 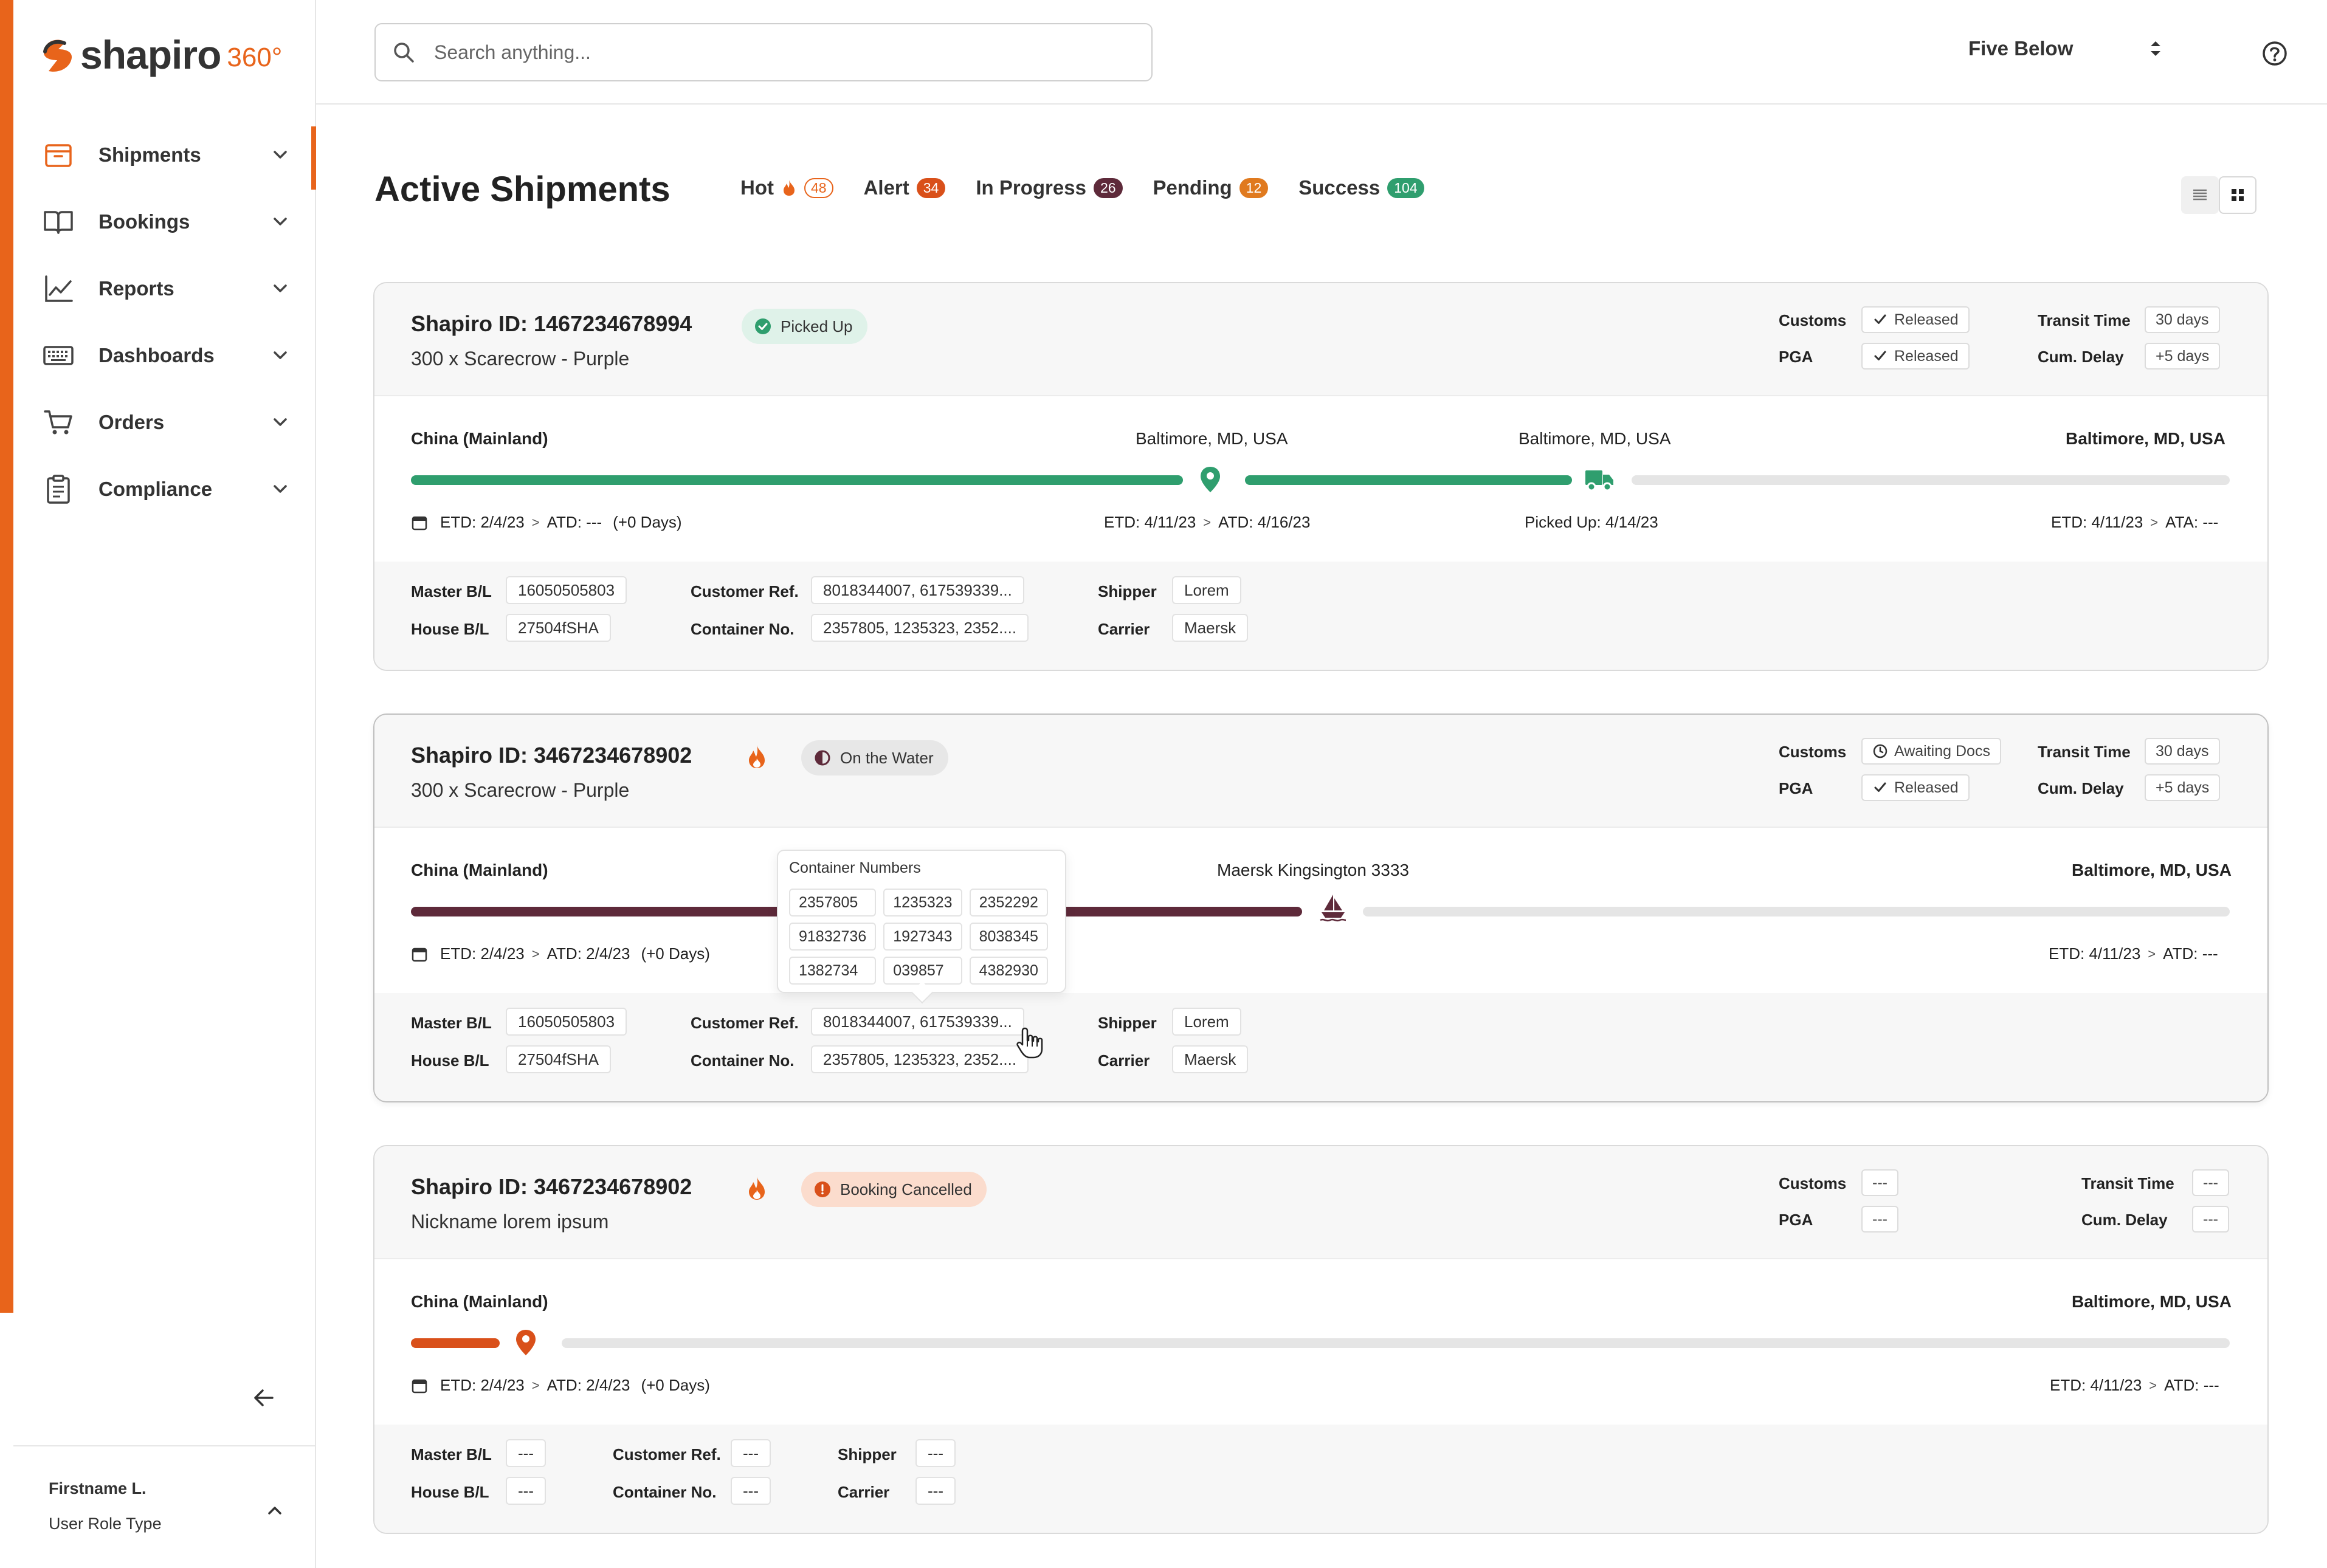 What do you see at coordinates (164, 422) in the screenshot?
I see `sidebar-item-orders: Orders` at bounding box center [164, 422].